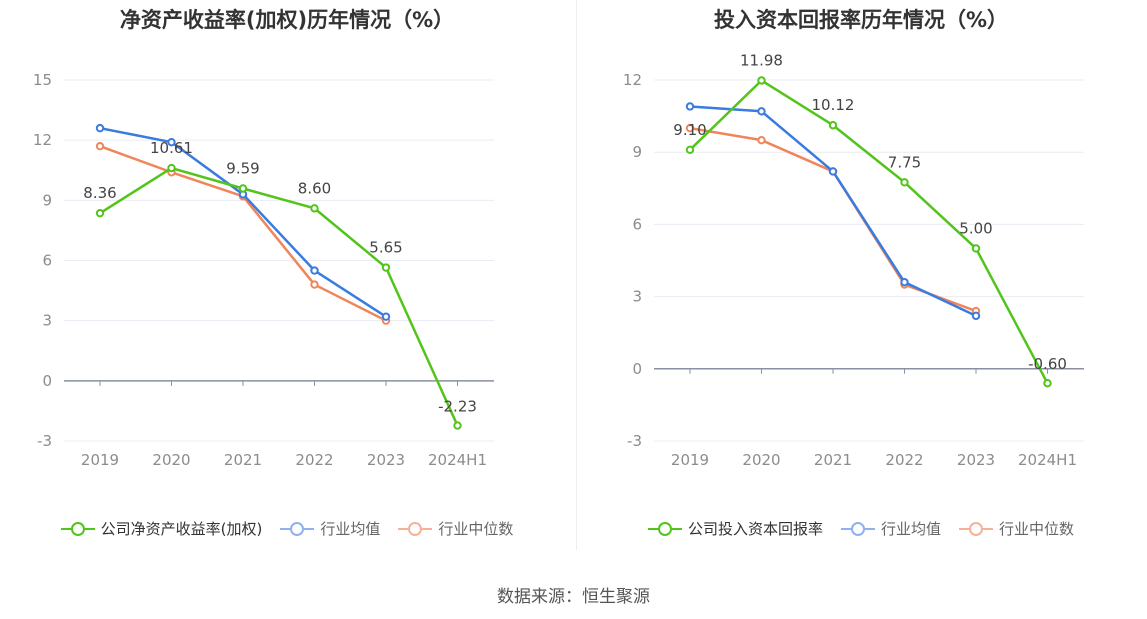 The width and height of the screenshot is (1147, 619). I want to click on data-source-note: 数据来源：恒生聚源, so click(573, 597).